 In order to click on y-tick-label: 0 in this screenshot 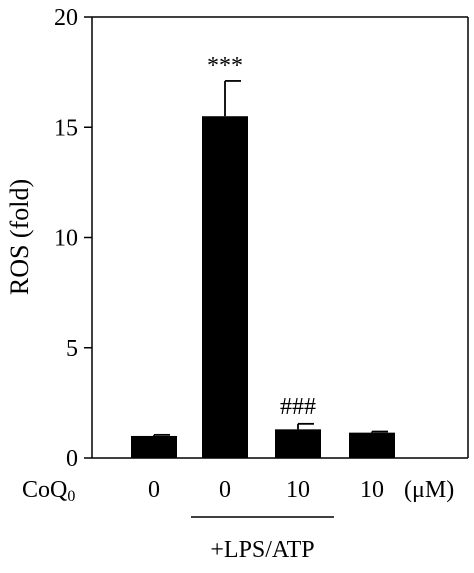, I will do `click(72, 459)`.